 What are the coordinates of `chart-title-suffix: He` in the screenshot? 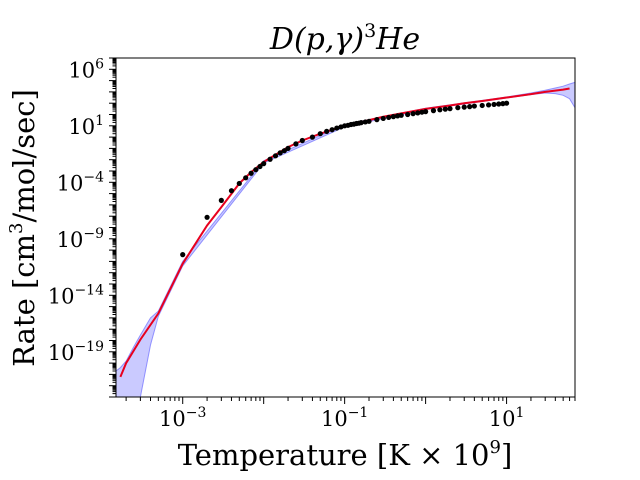 It's located at (397, 39).